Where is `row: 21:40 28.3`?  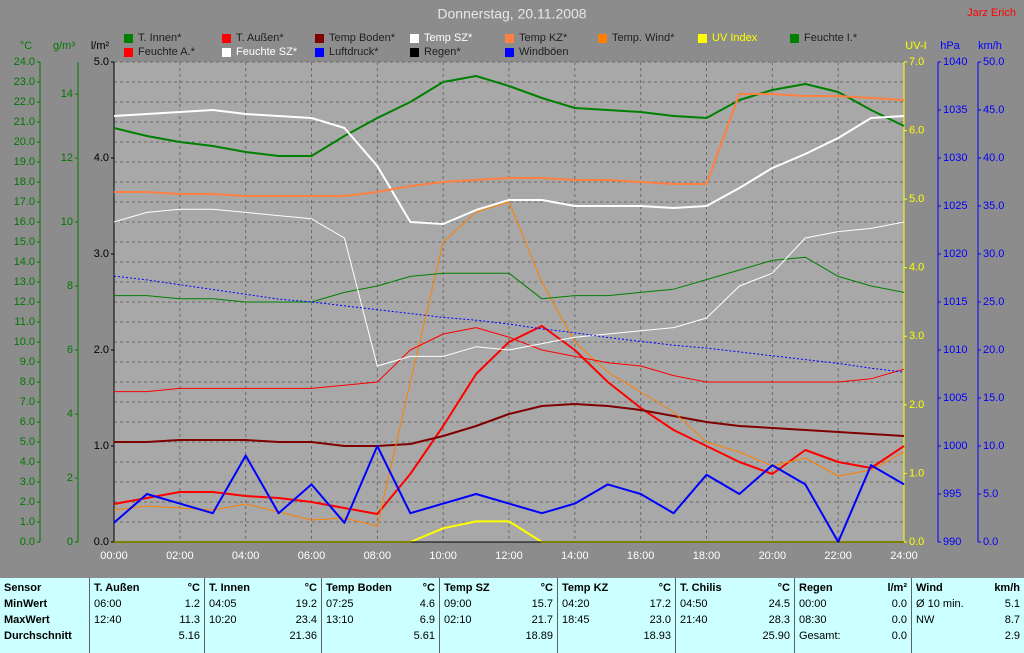
row: 21:40 28.3 is located at coordinates (735, 620).